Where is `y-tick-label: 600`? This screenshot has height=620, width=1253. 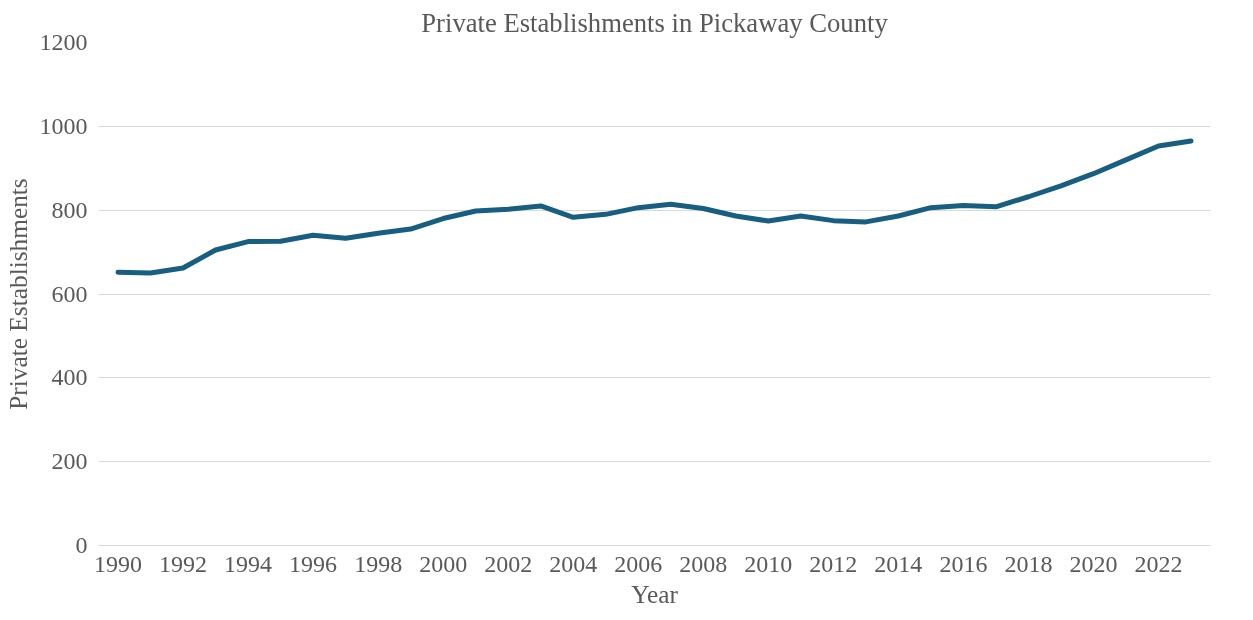
y-tick-label: 600 is located at coordinates (69, 293).